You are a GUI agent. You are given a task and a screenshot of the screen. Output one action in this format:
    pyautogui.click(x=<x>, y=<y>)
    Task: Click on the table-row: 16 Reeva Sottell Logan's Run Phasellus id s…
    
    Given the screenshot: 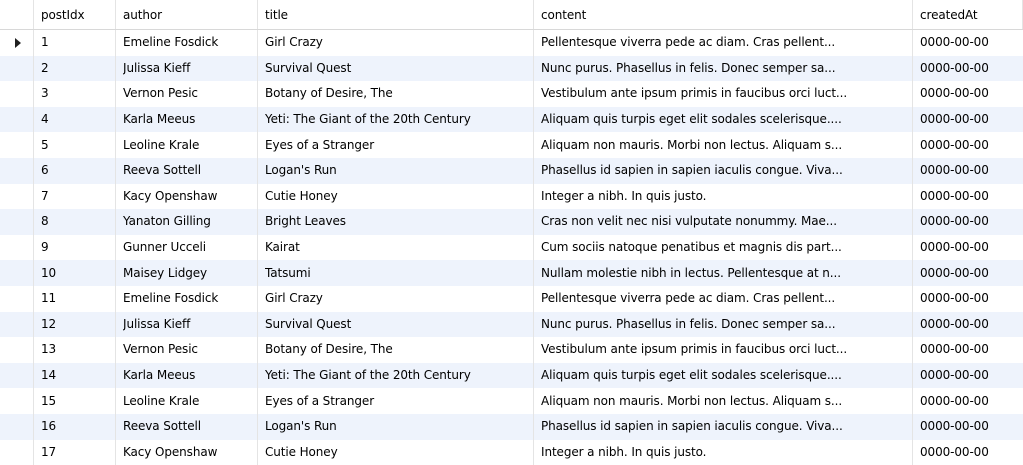 What is the action you would take?
    pyautogui.click(x=511, y=426)
    